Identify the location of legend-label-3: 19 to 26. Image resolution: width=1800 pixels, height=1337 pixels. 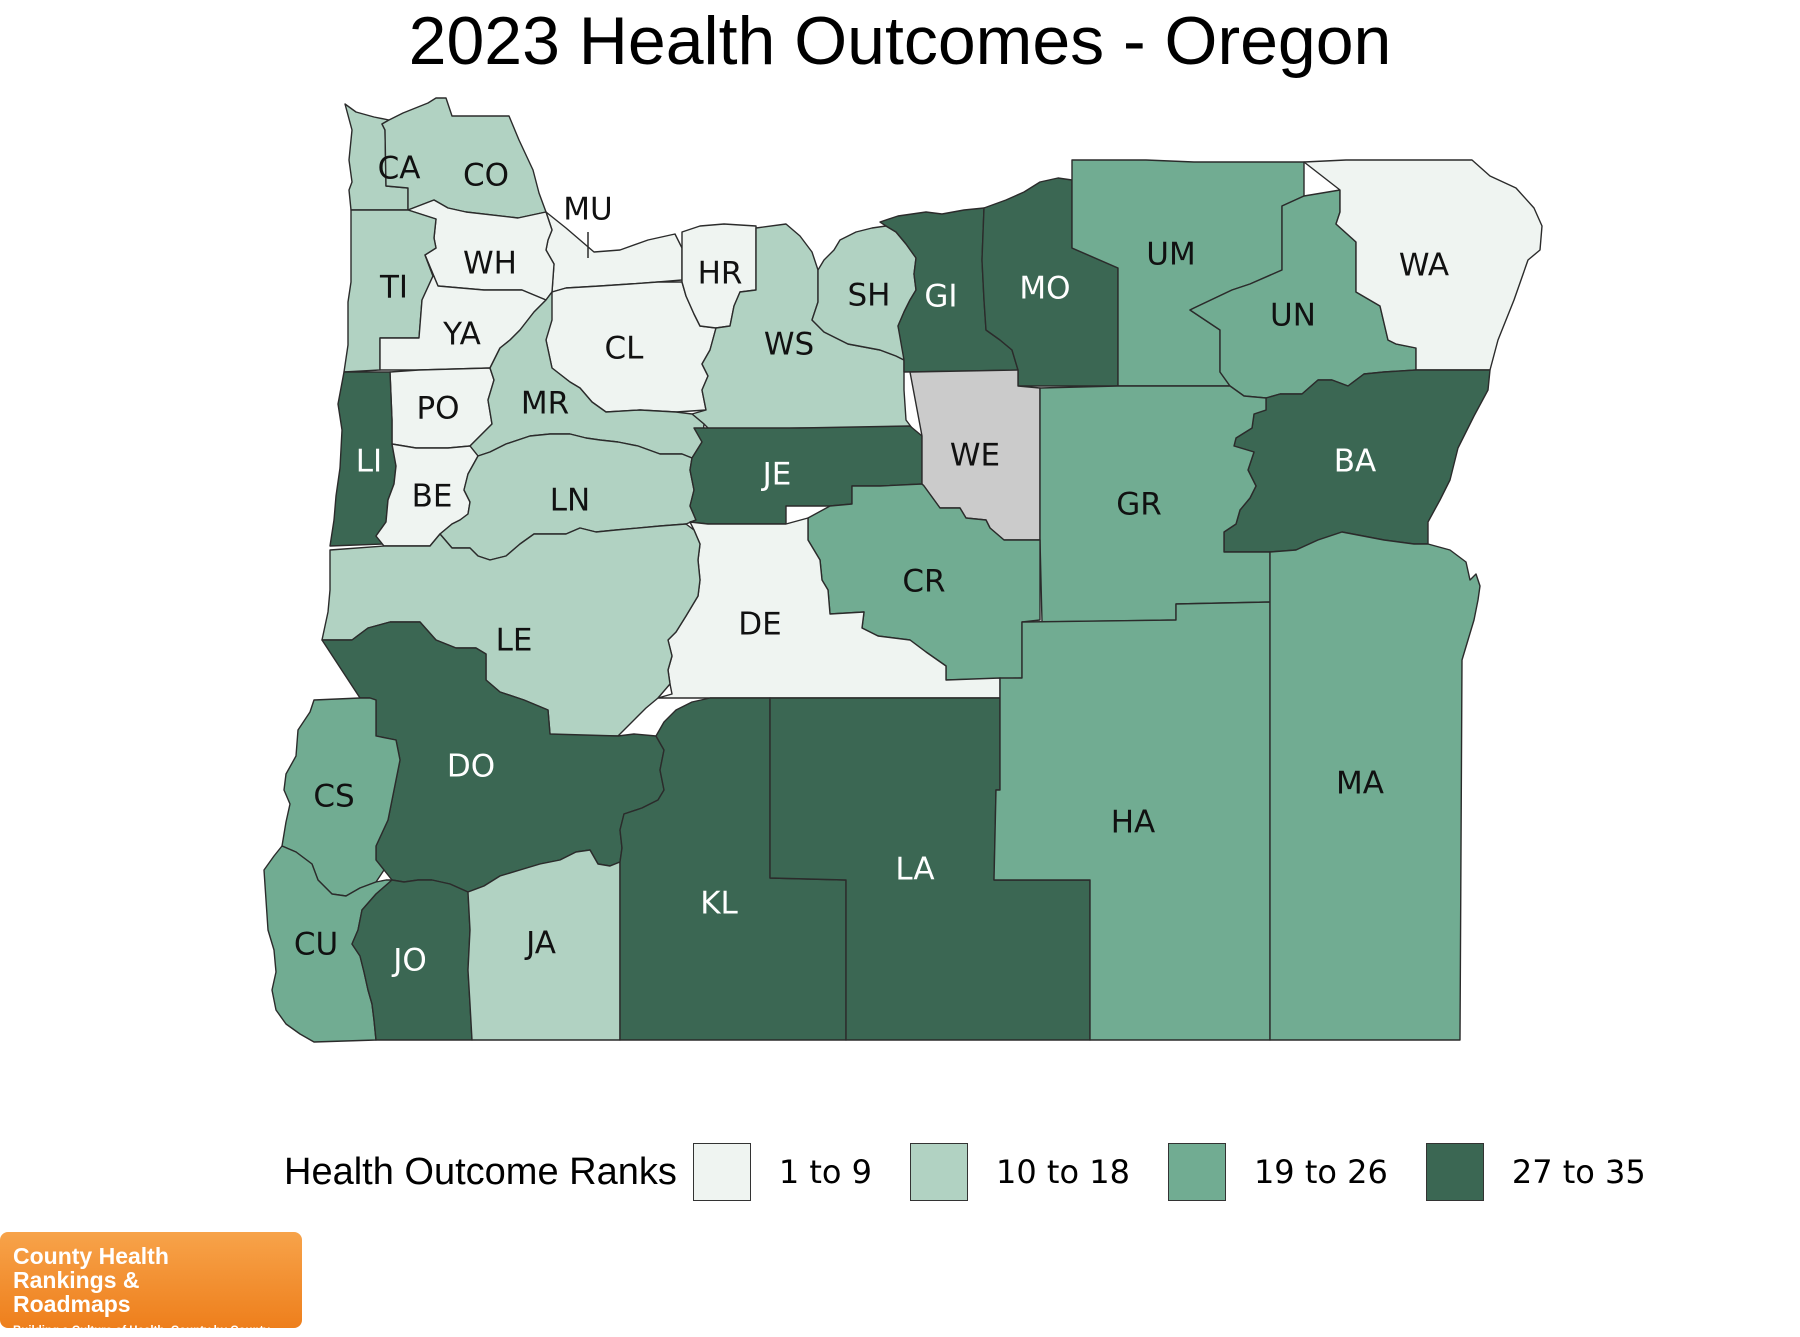
(1320, 1172).